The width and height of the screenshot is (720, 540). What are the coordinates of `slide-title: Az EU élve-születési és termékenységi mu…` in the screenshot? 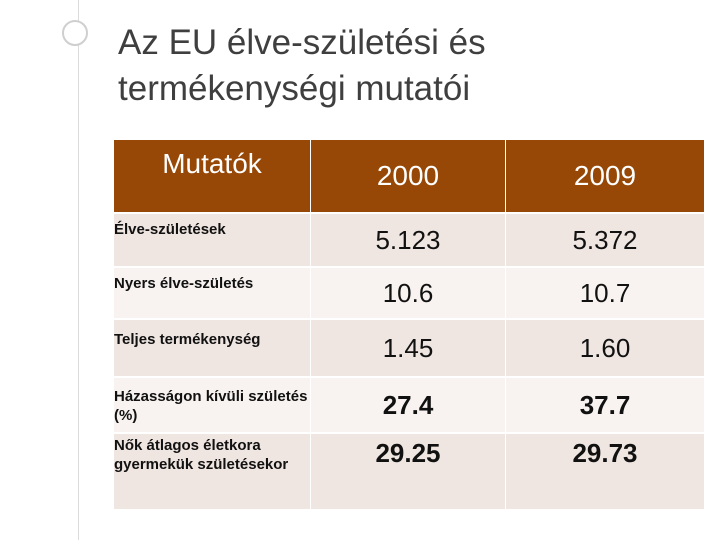 It's located at (398, 66).